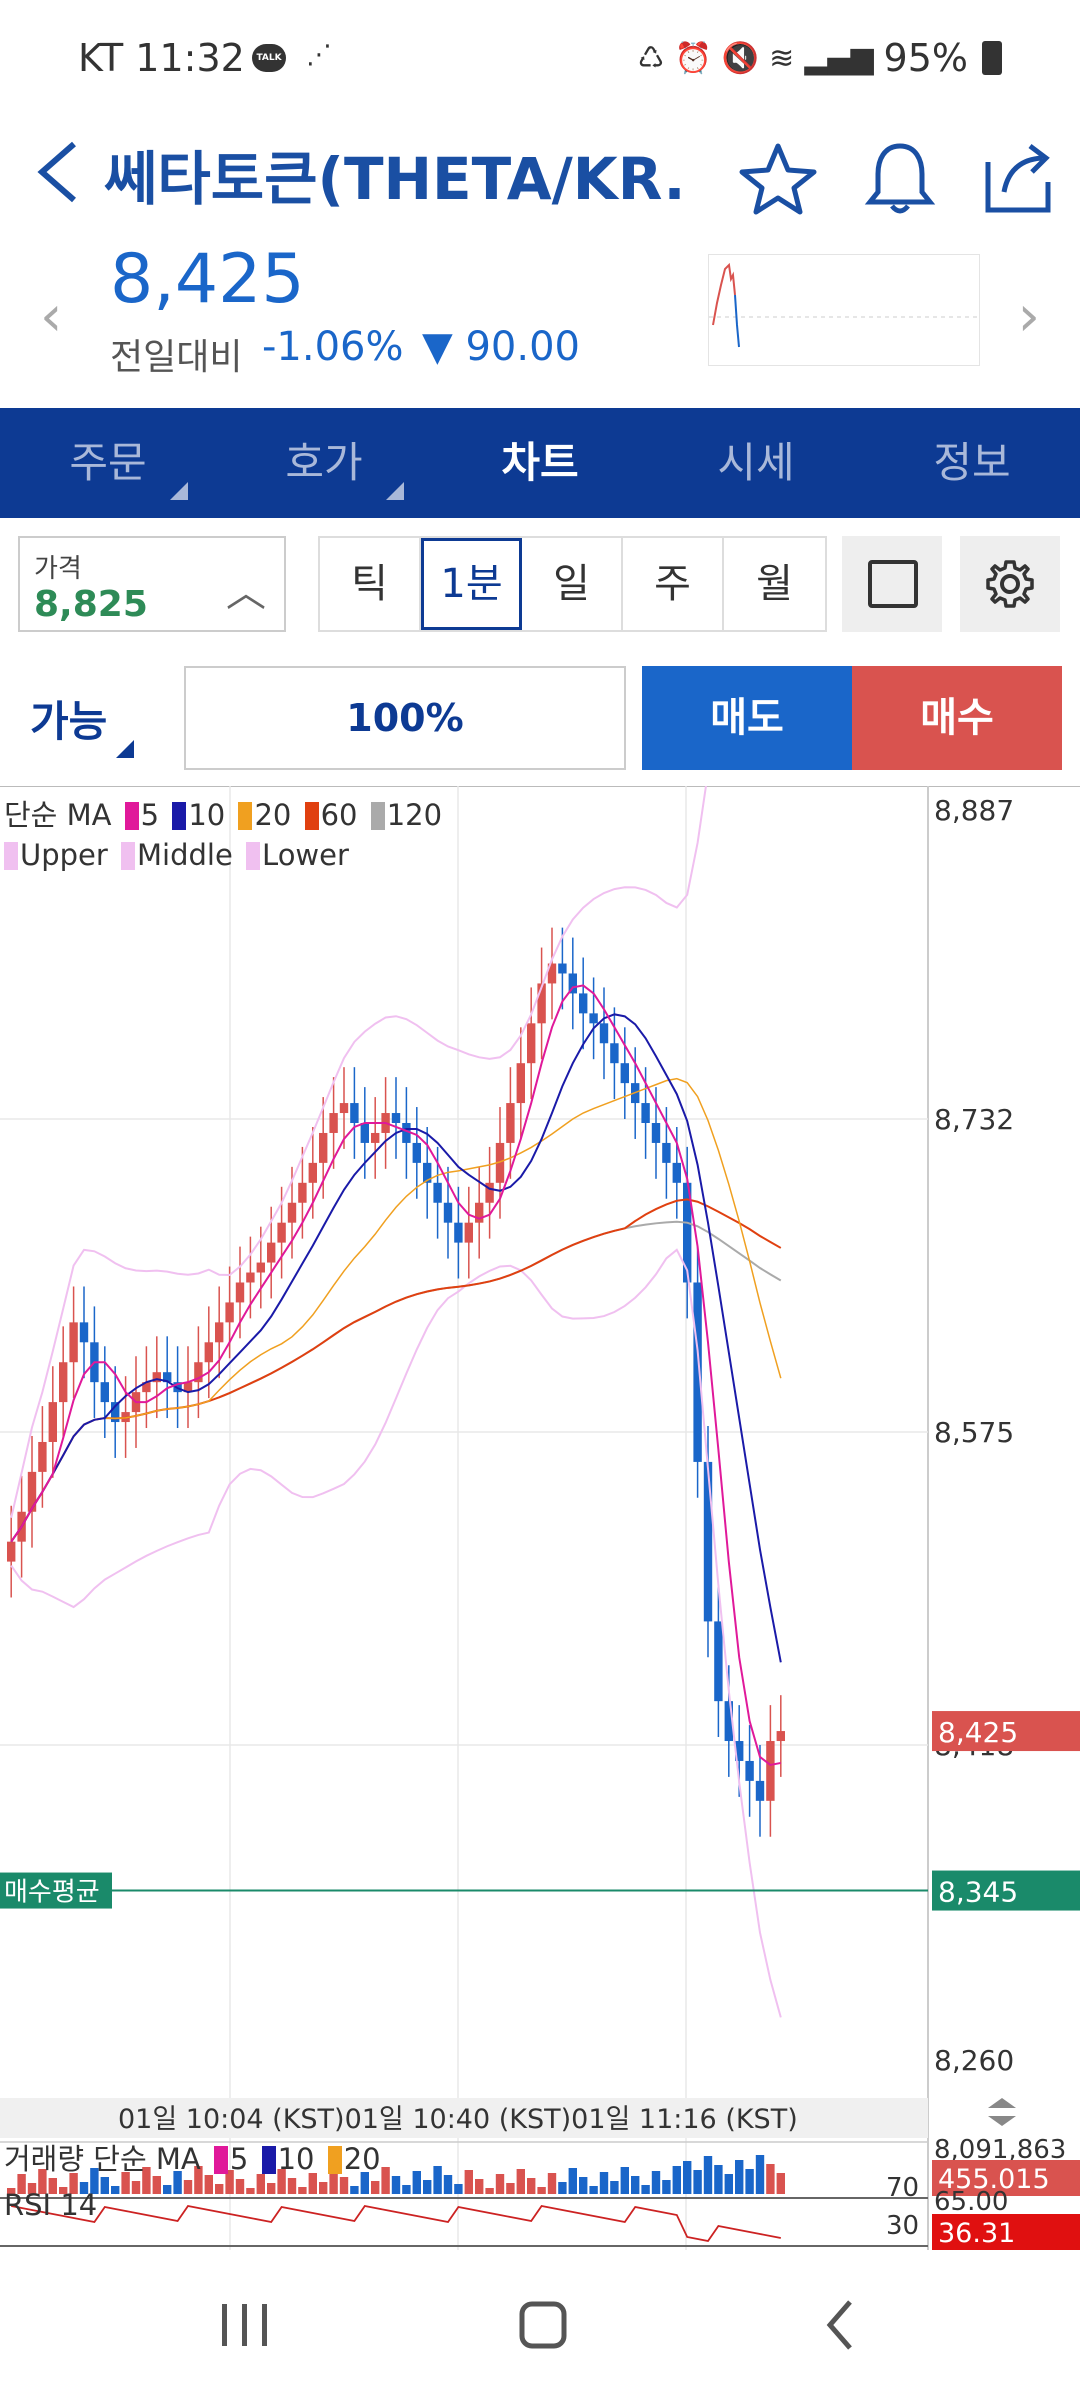 The width and height of the screenshot is (1080, 2400). What do you see at coordinates (64, 855) in the screenshot?
I see `bb-upper-label: Upper` at bounding box center [64, 855].